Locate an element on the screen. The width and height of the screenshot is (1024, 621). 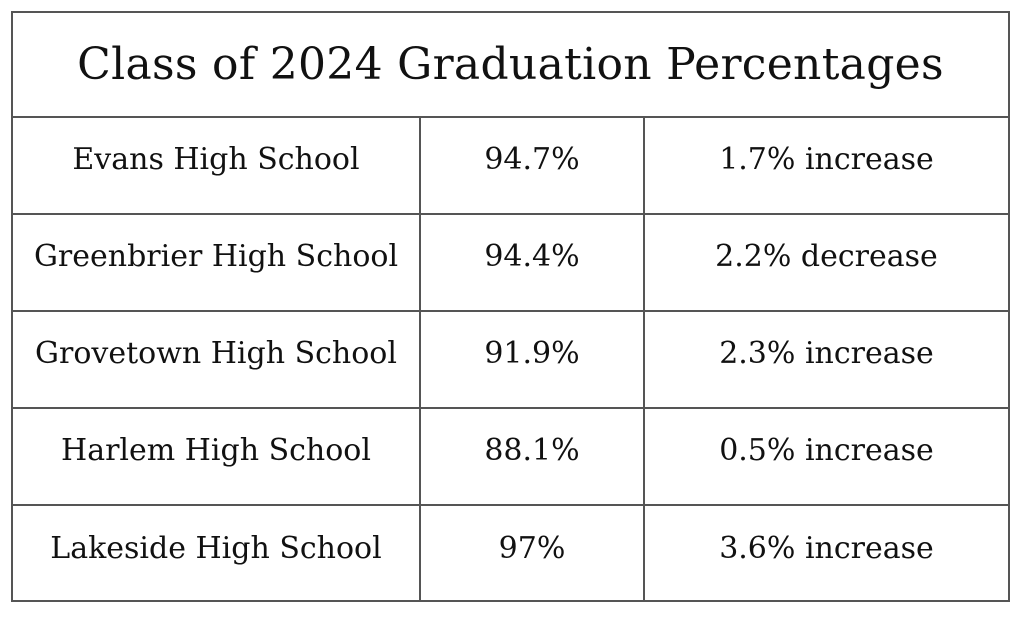
table-title: Class of 2024 Graduation Percentages is located at coordinates (510, 64).